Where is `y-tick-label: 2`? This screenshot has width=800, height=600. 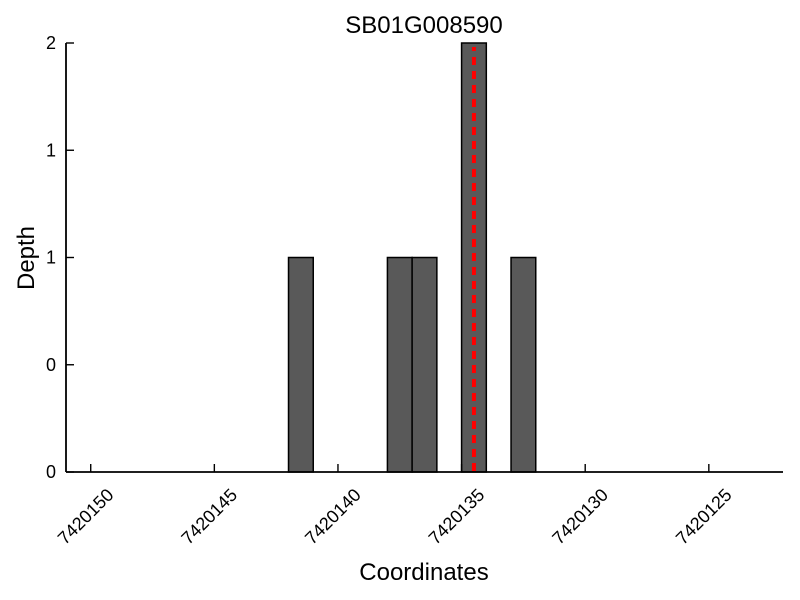
y-tick-label: 2 is located at coordinates (51, 43).